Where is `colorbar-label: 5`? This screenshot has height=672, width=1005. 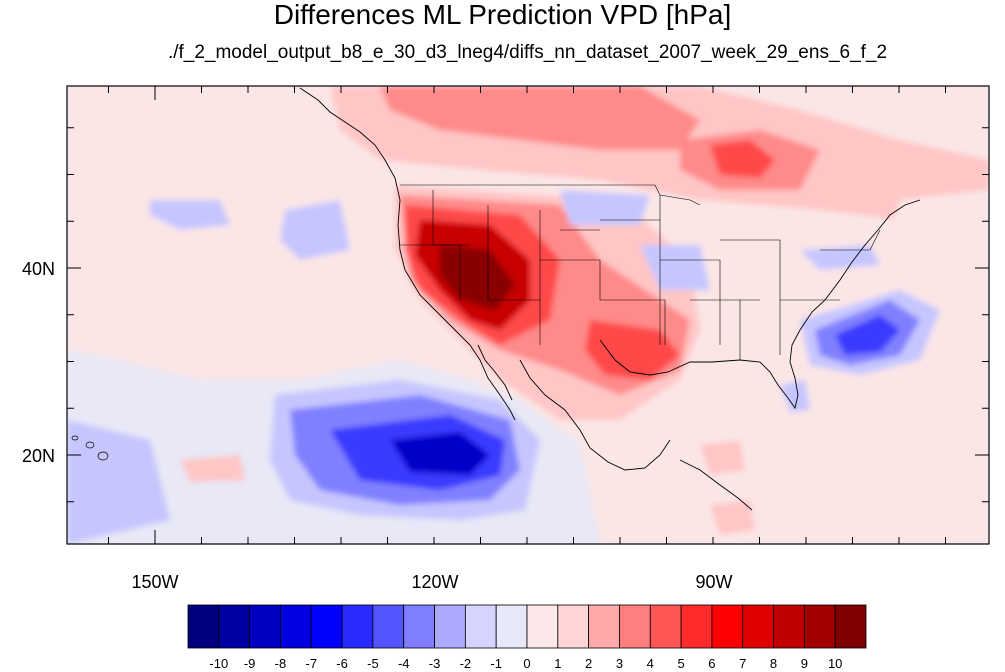 colorbar-label: 5 is located at coordinates (680, 663).